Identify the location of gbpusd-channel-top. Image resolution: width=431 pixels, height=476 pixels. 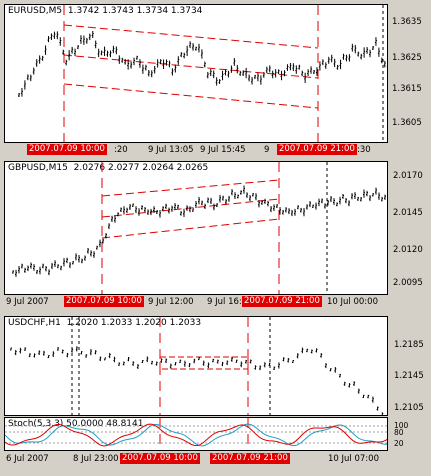
(190, 188).